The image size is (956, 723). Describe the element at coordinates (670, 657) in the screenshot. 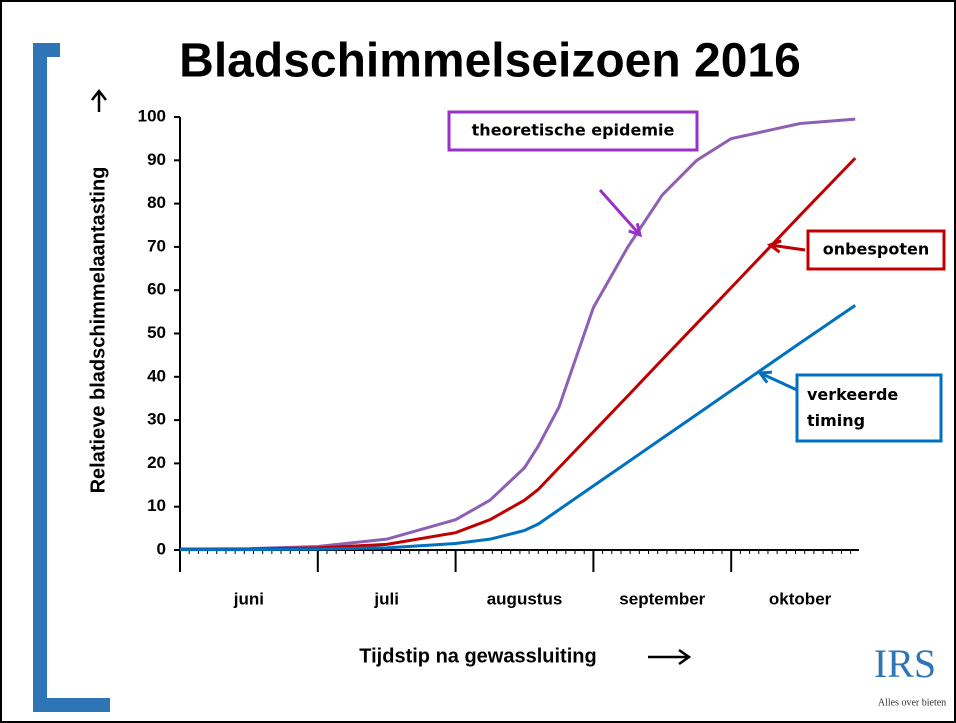

I see `x-arrow` at that location.